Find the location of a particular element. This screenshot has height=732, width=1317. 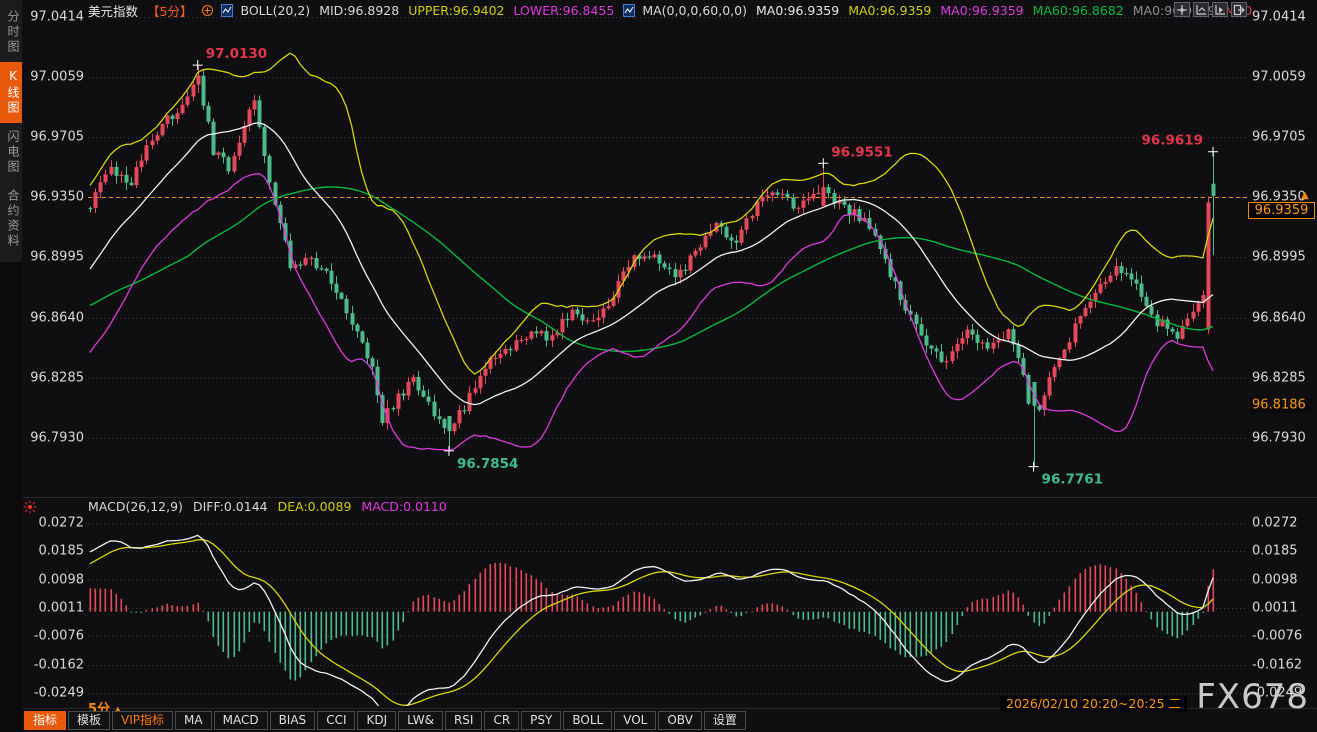

sidebar-item-1: K线图 is located at coordinates (11, 92).